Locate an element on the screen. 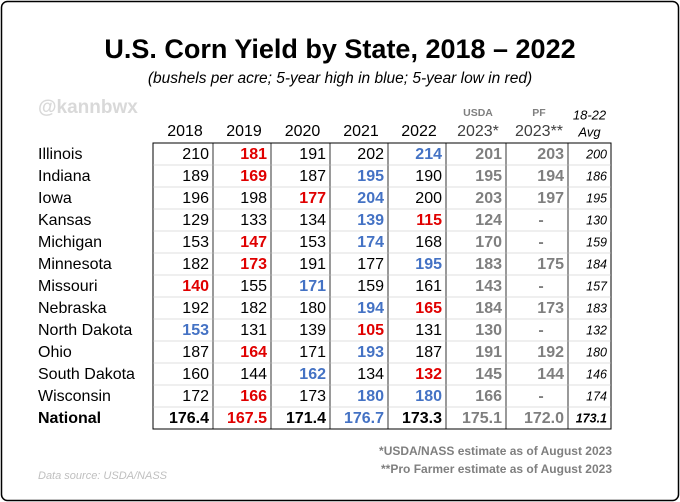 Image resolution: width=680 pixels, height=502 pixels. cell: 172.0 is located at coordinates (544, 418).